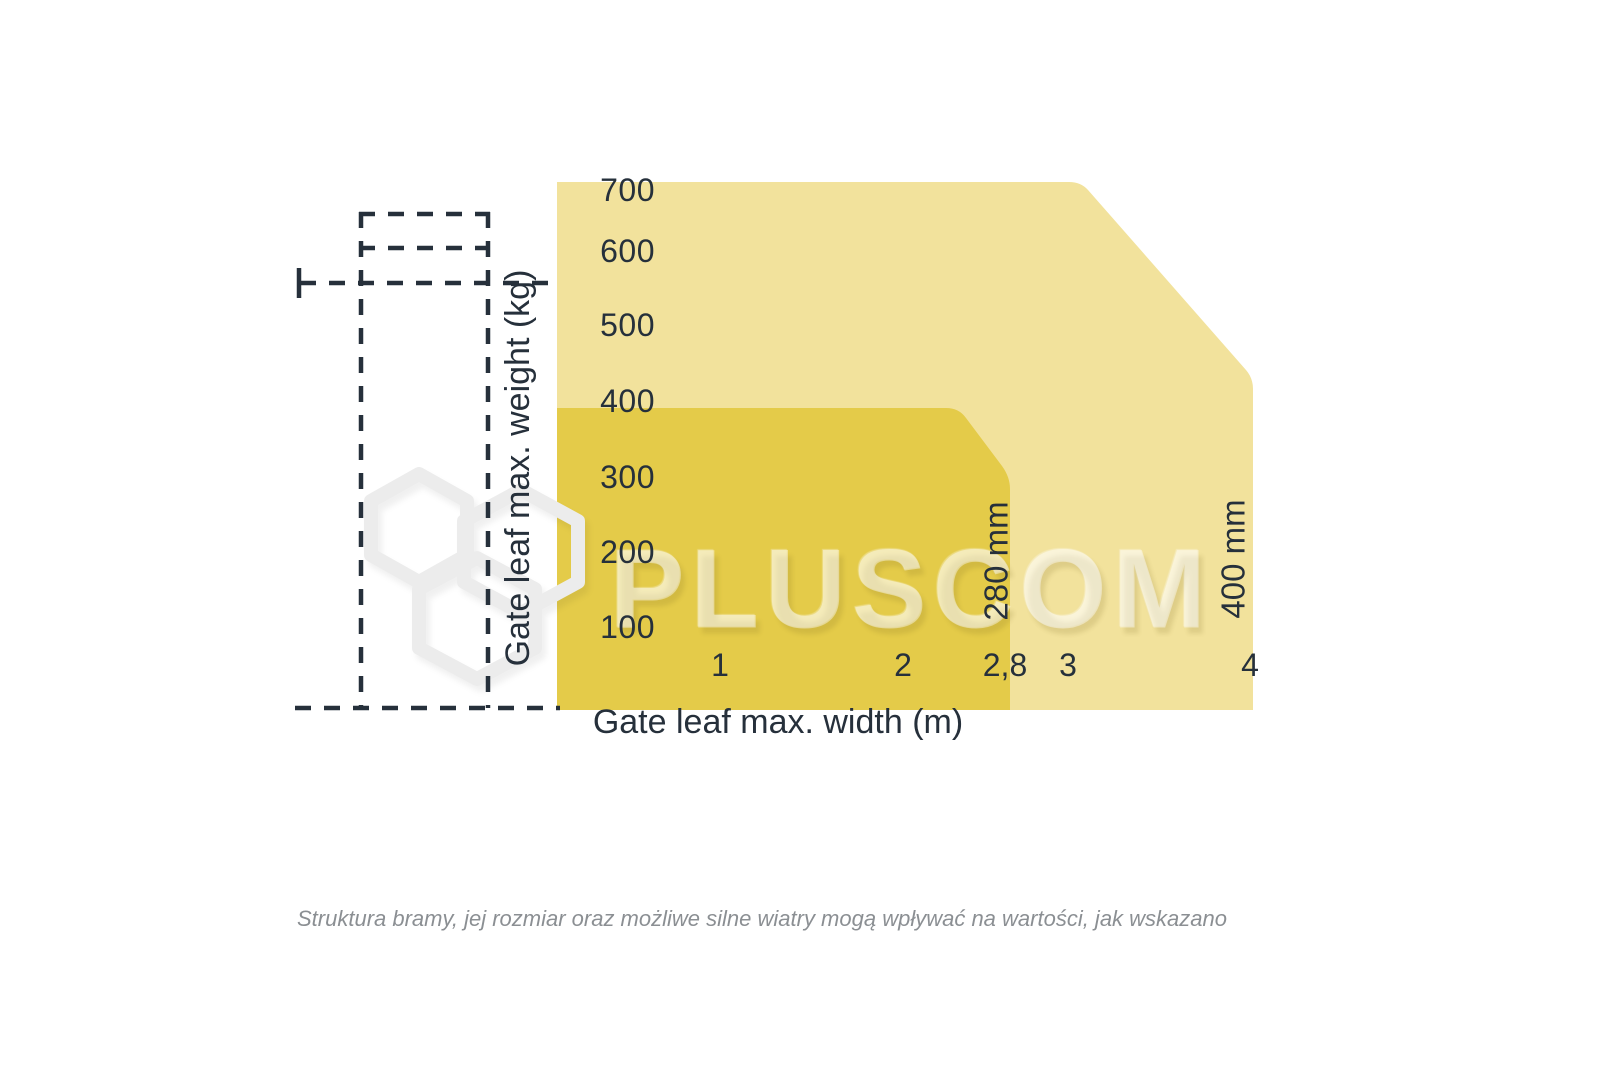 This screenshot has height=1080, width=1619. I want to click on region-label-400mm: 400 mm, so click(1233, 559).